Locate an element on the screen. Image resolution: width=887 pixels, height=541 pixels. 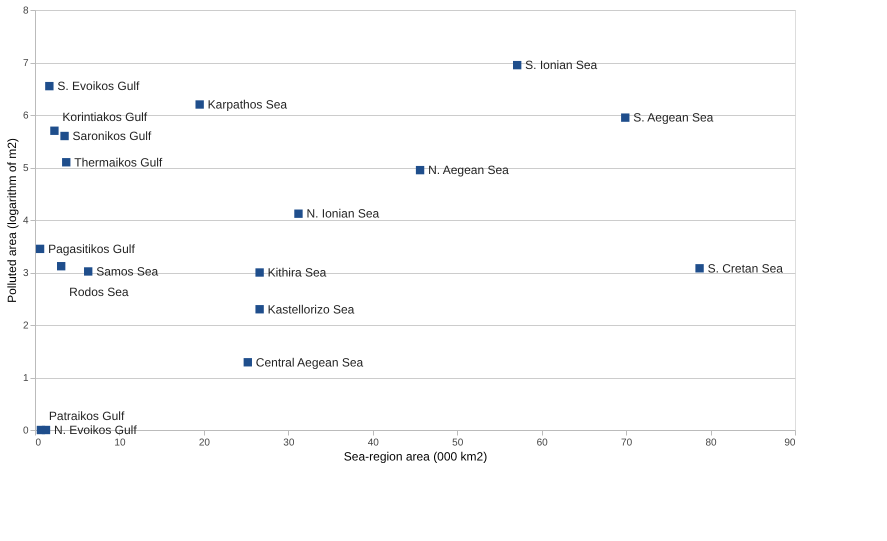
y-tick-label: 3 is located at coordinates (25, 273).